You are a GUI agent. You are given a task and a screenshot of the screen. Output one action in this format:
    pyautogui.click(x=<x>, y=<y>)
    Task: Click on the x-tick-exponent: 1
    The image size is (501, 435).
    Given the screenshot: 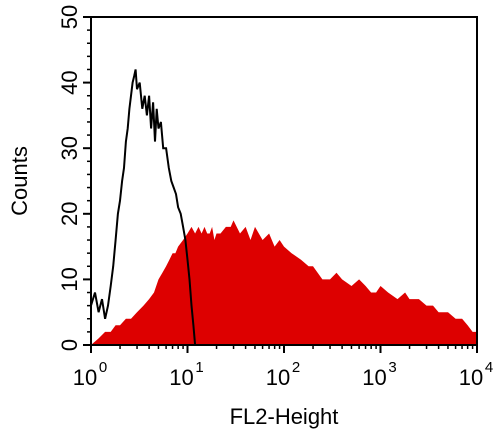 What is the action you would take?
    pyautogui.click(x=199, y=367)
    